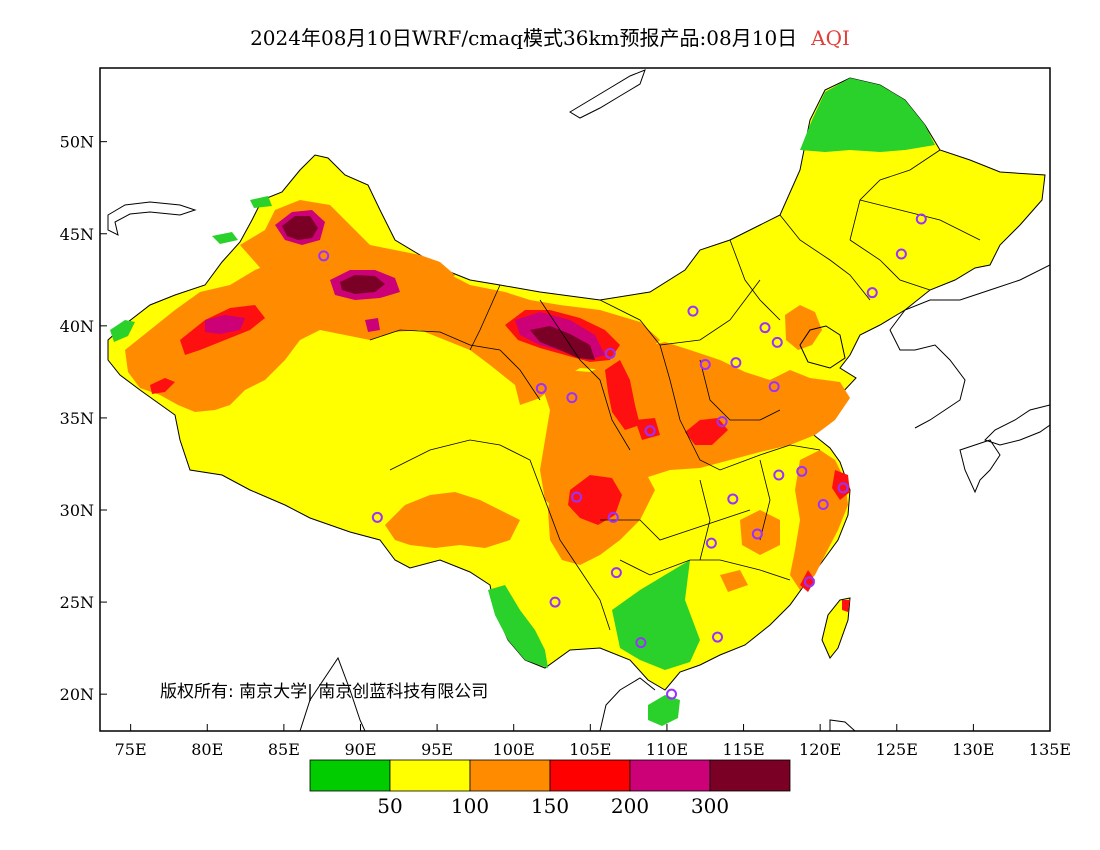  I want to click on aqi-light-region-xinjiang, so click(392, 337).